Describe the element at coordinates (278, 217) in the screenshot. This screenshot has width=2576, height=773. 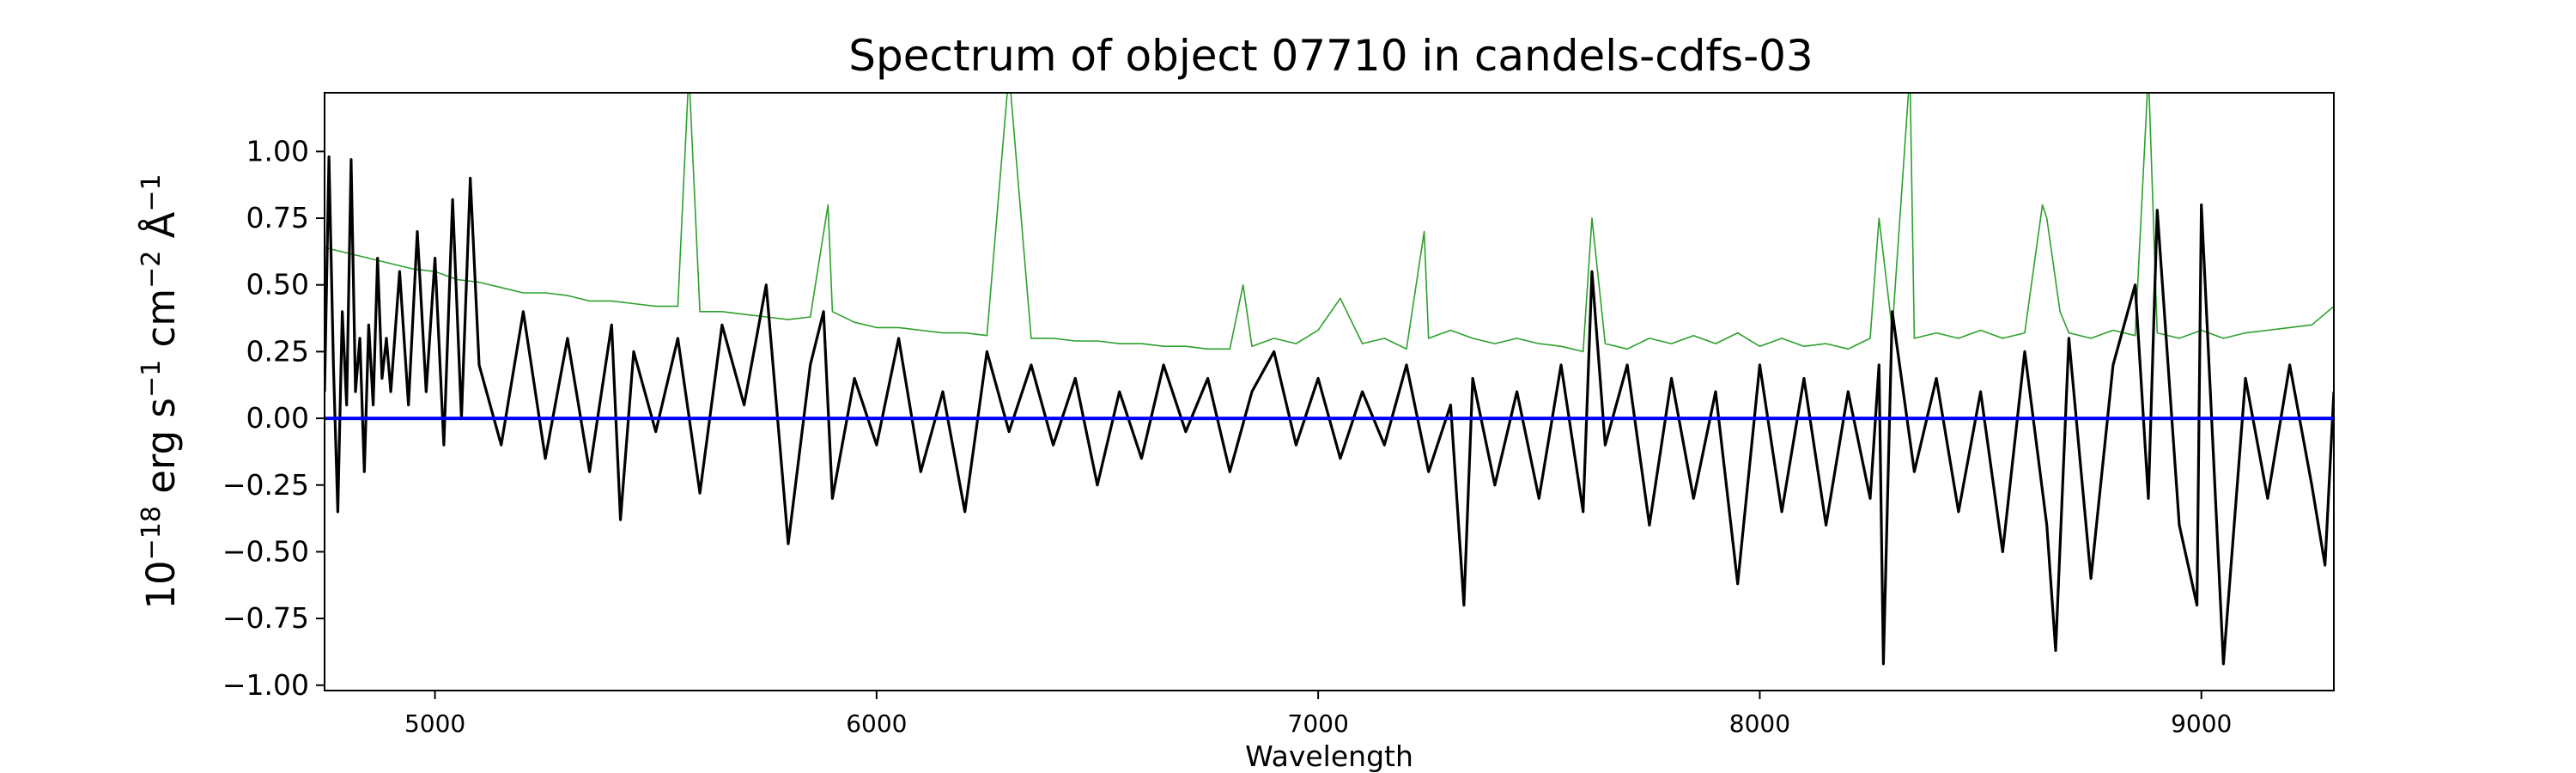
I see `y-tick-label: 0.75` at that location.